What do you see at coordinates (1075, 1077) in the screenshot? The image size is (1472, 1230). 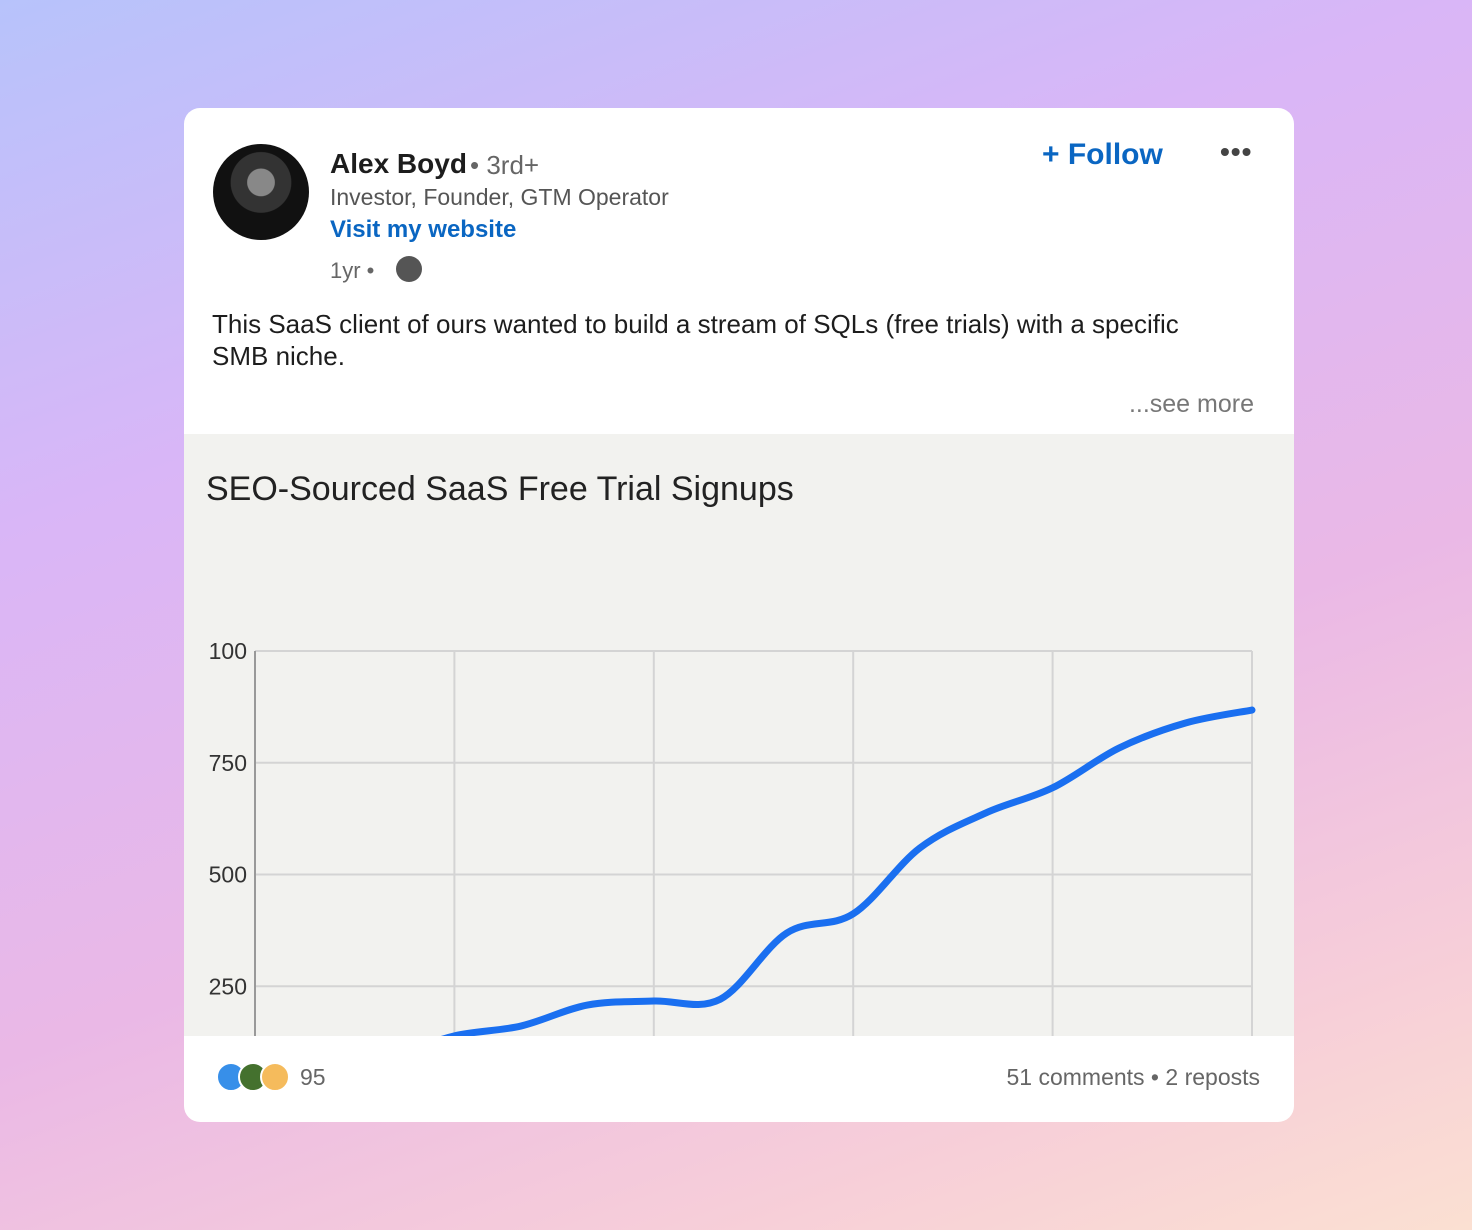 I see `comments: 51 comments` at bounding box center [1075, 1077].